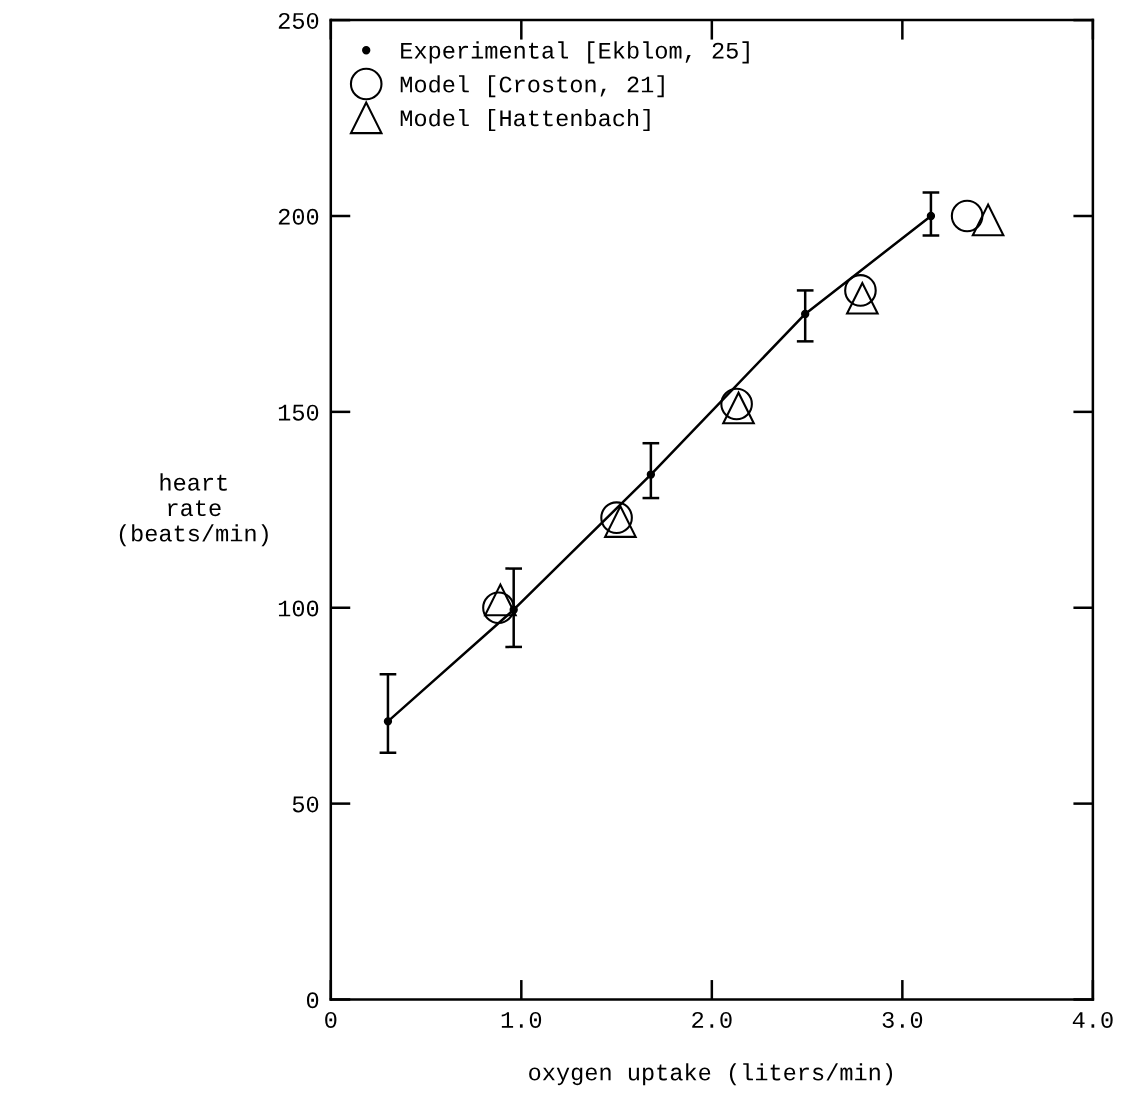 Image resolution: width=1129 pixels, height=1118 pixels. I want to click on y-tick-label: 150, so click(298, 412).